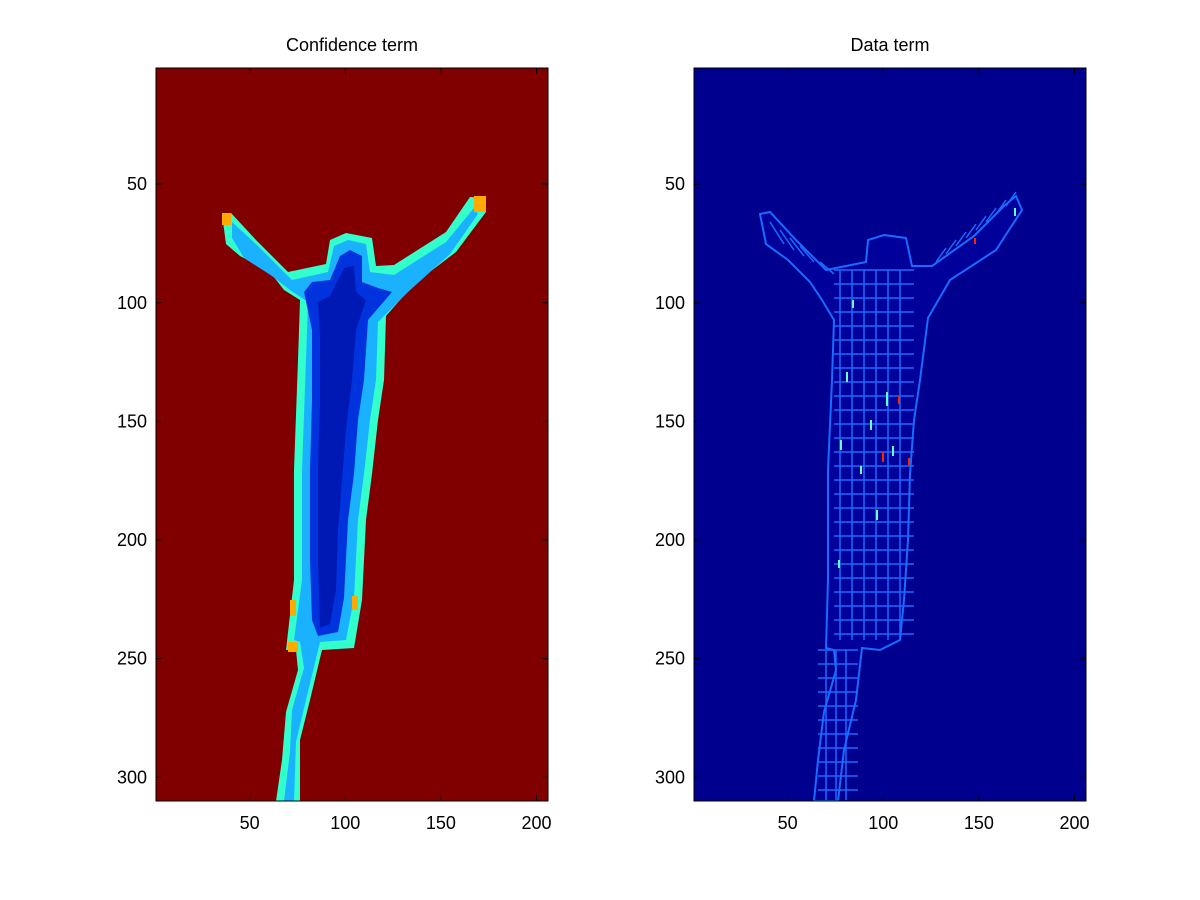 The width and height of the screenshot is (1200, 900). Describe the element at coordinates (352, 45) in the screenshot. I see `confidence-term-title: Confidence term` at that location.